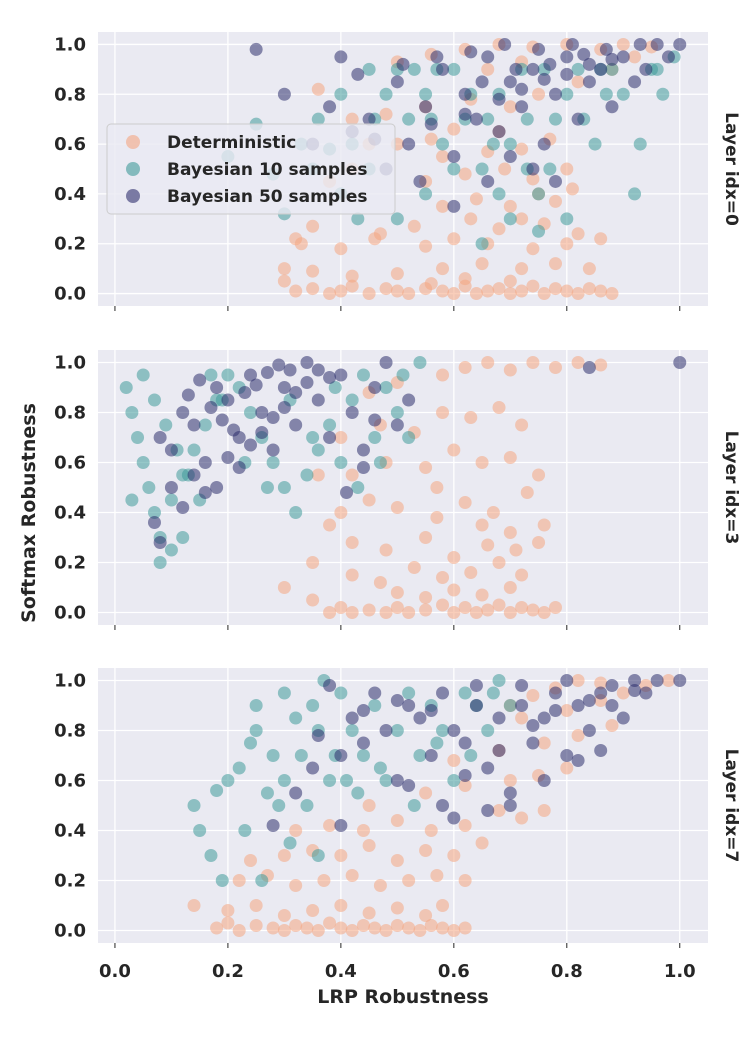 The height and width of the screenshot is (1050, 750). I want to click on y-tick-label: 0.4, so click(70, 513).